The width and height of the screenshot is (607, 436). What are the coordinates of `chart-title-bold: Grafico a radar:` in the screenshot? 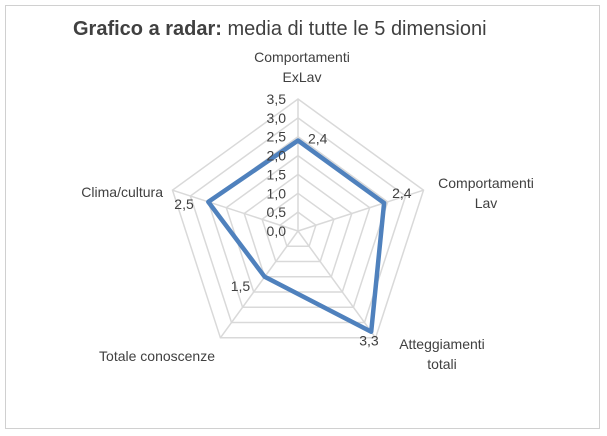 It's located at (147, 29).